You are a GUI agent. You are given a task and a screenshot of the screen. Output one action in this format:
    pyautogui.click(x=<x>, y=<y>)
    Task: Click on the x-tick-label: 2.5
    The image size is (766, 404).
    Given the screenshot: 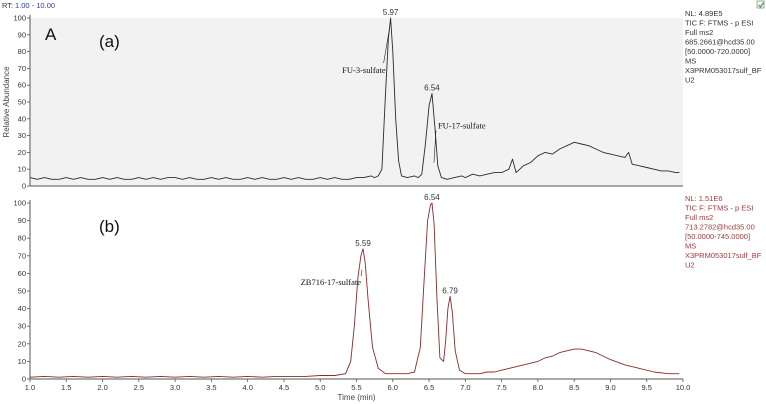 What is the action you would take?
    pyautogui.click(x=139, y=387)
    